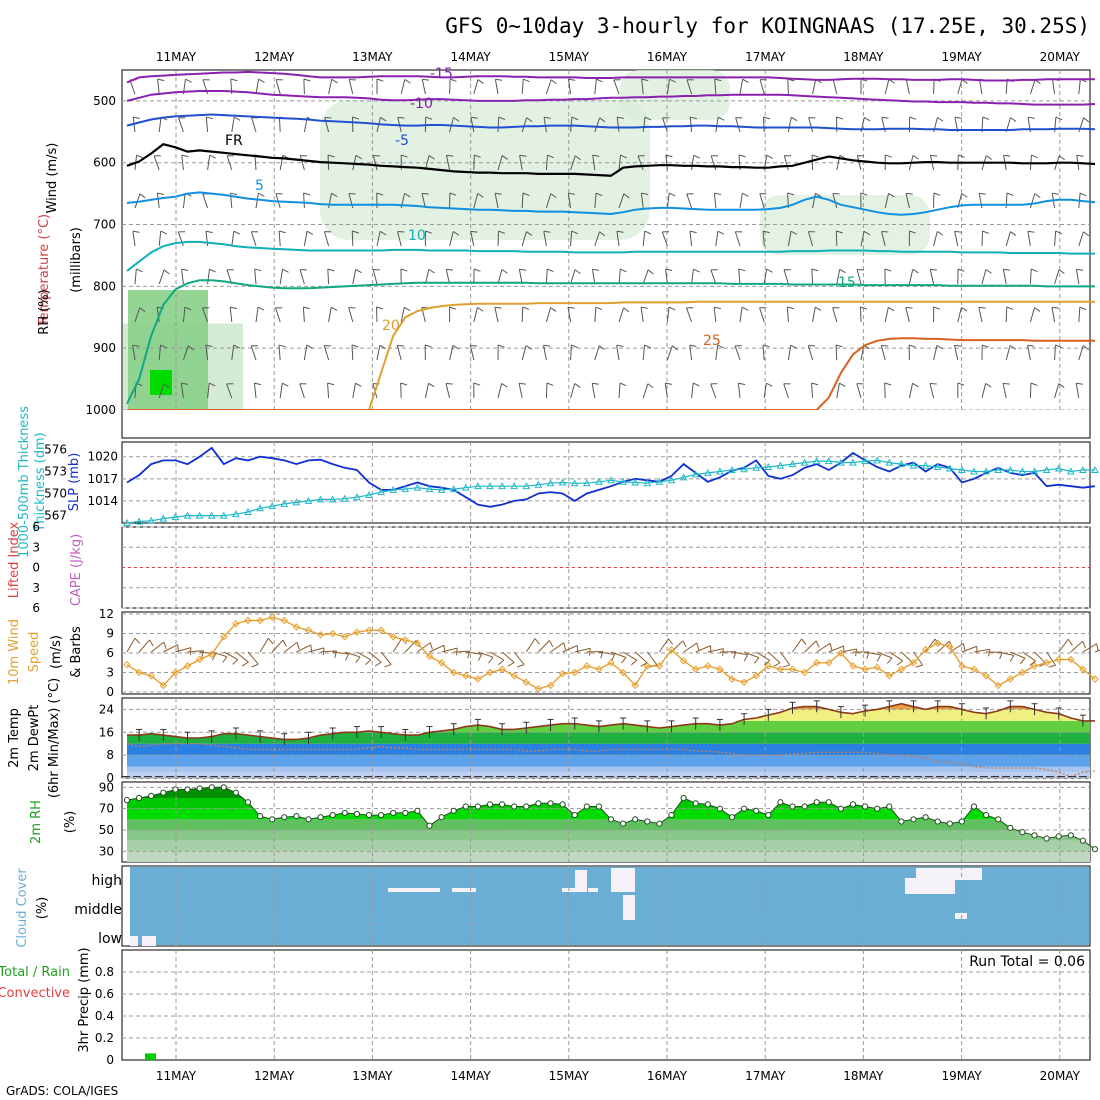 The image size is (1100, 1100). I want to click on rh-band, so click(608, 824).